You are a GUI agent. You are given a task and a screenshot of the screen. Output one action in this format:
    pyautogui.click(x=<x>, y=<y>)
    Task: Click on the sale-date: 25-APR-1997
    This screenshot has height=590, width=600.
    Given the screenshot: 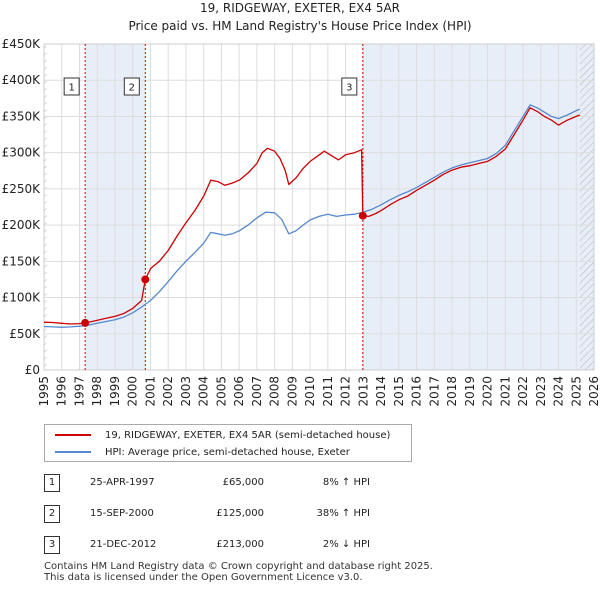 What is the action you would take?
    pyautogui.click(x=122, y=482)
    